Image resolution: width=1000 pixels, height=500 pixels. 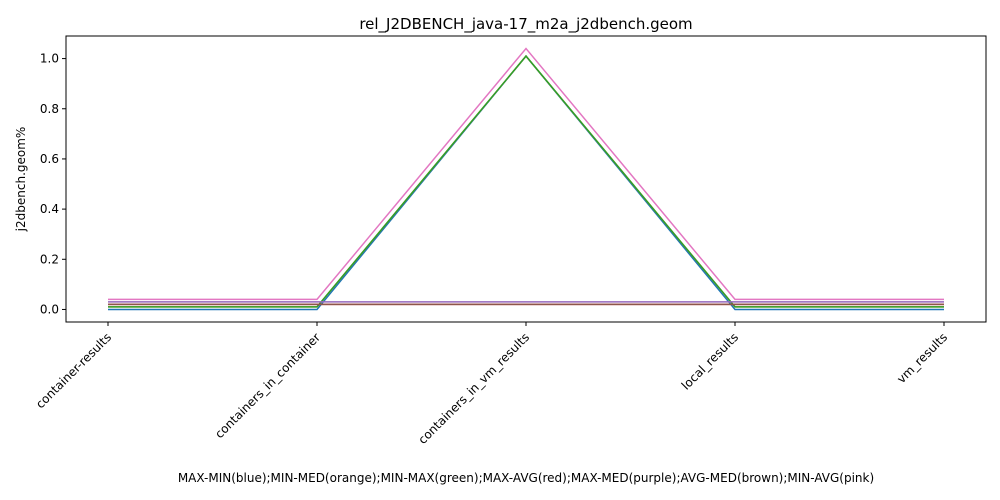 I want to click on x-tick-label: containers_in_container, so click(x=267, y=385).